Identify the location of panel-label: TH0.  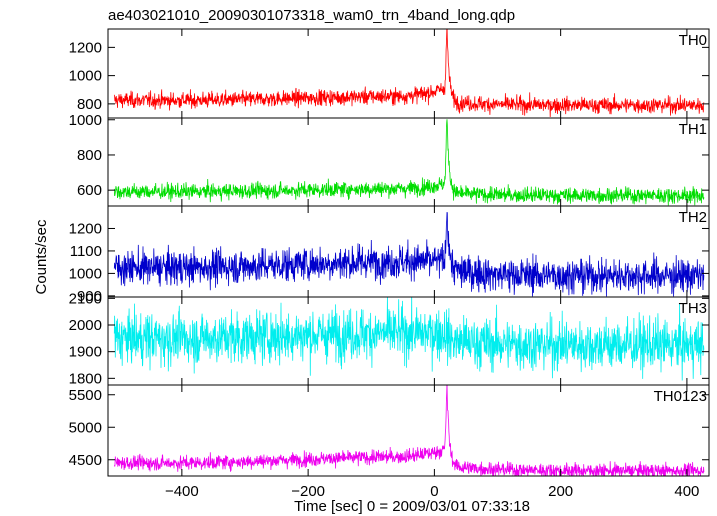
(693, 40).